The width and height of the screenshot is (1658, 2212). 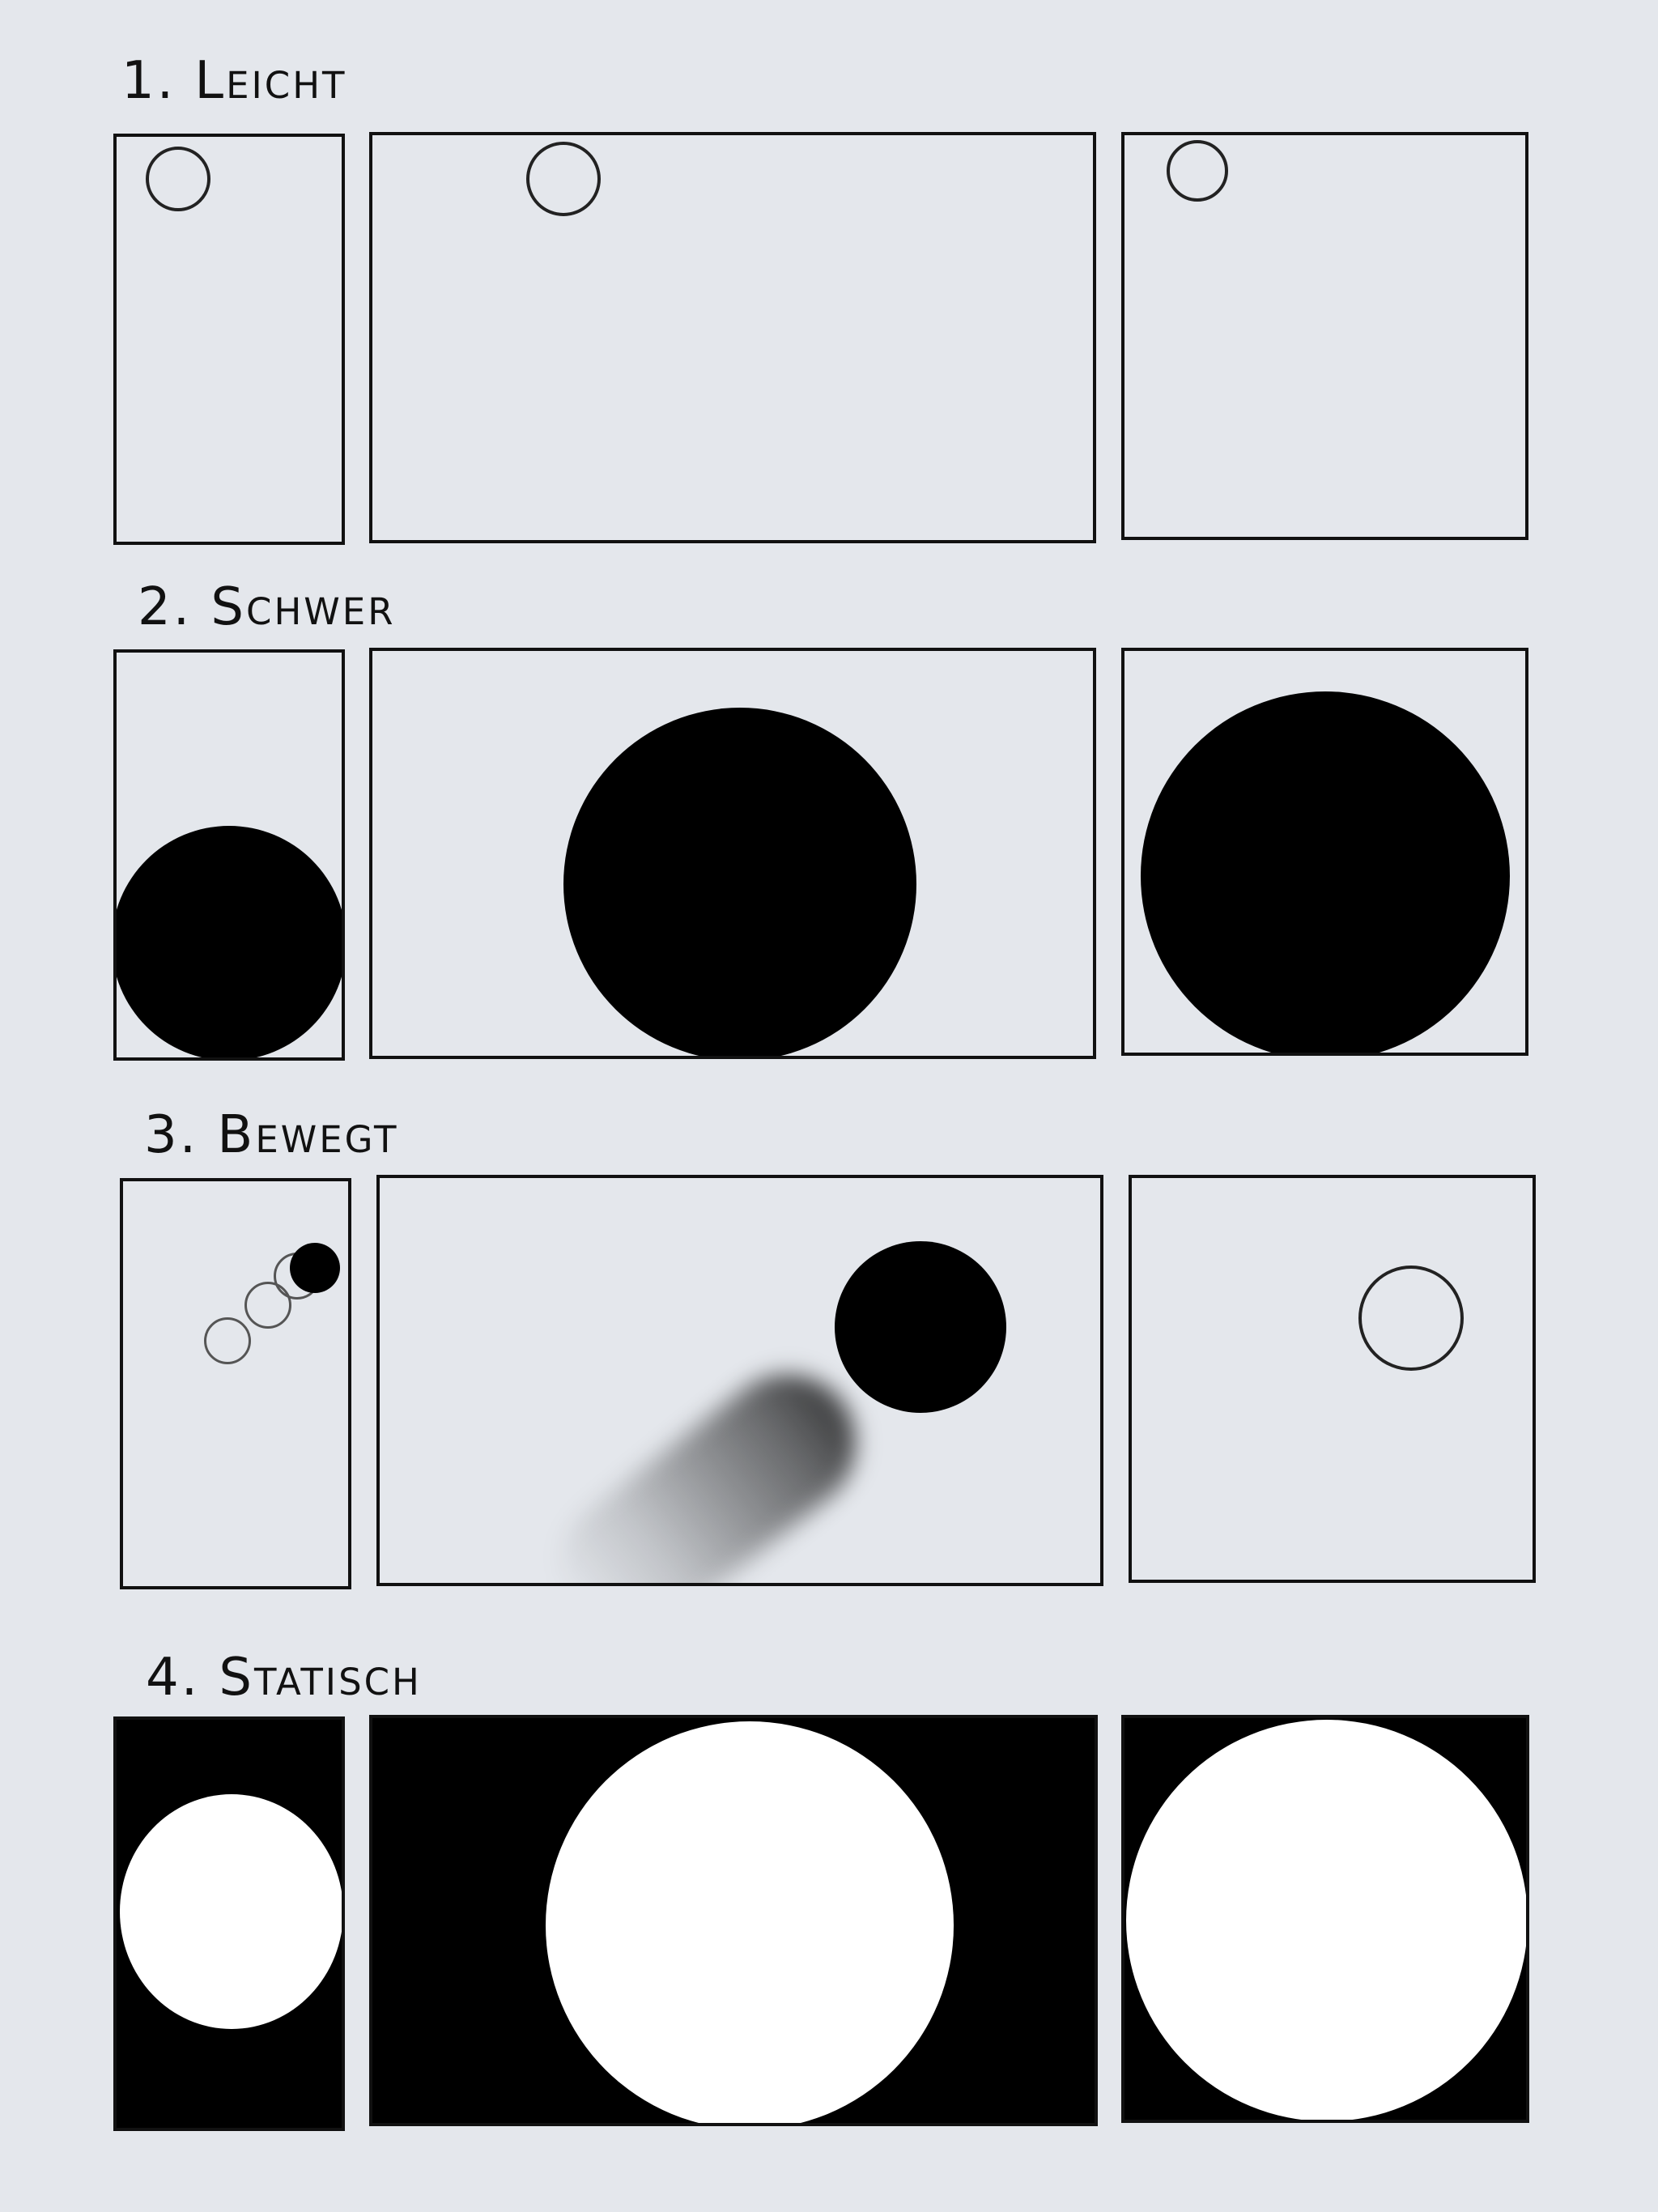 I want to click on section-heading-1: 1. Leicht, so click(x=234, y=81).